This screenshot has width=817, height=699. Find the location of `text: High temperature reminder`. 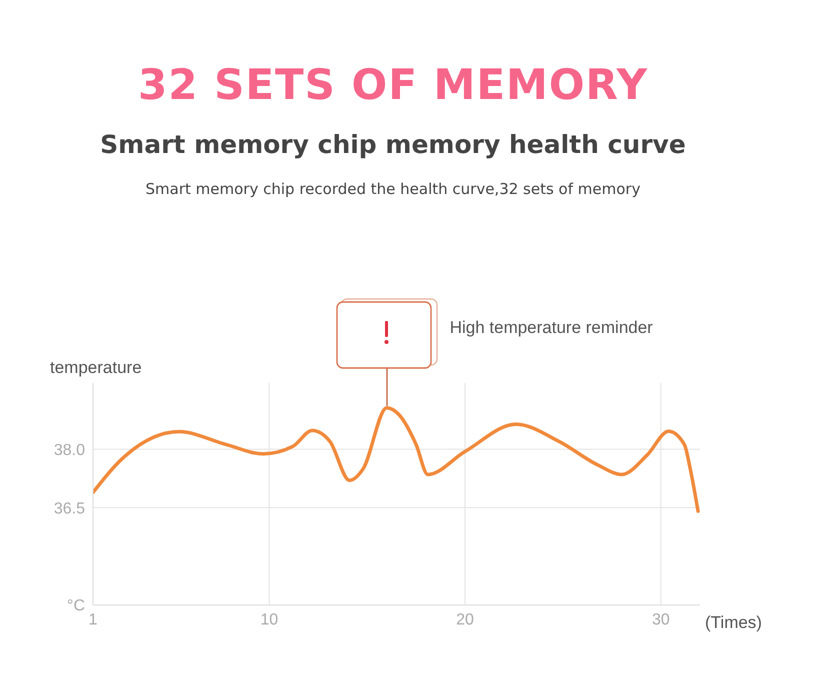

text: High temperature reminder is located at coordinates (551, 328).